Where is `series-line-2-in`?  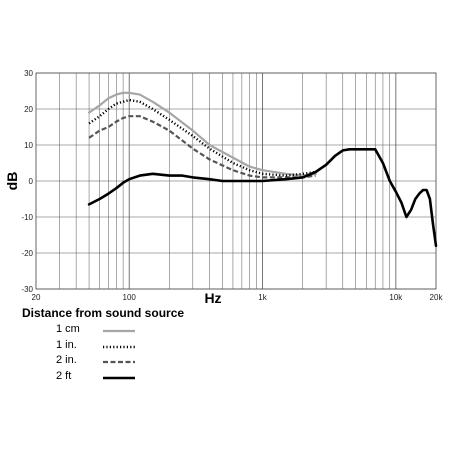
series-line-2-in is located at coordinates (202, 147).